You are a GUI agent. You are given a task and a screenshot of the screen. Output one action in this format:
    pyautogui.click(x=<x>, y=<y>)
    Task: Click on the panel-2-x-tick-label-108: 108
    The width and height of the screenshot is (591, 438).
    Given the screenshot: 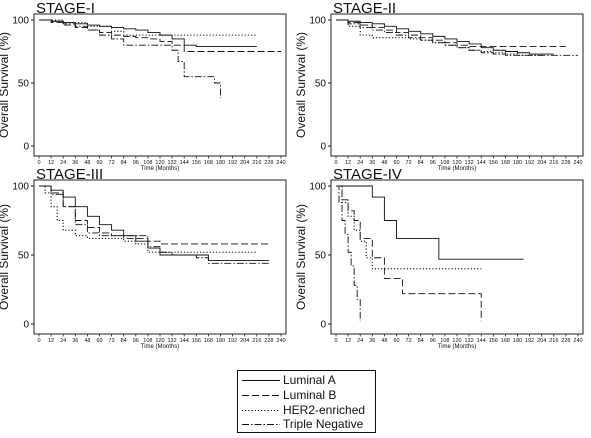 What is the action you would take?
    pyautogui.click(x=444, y=163)
    